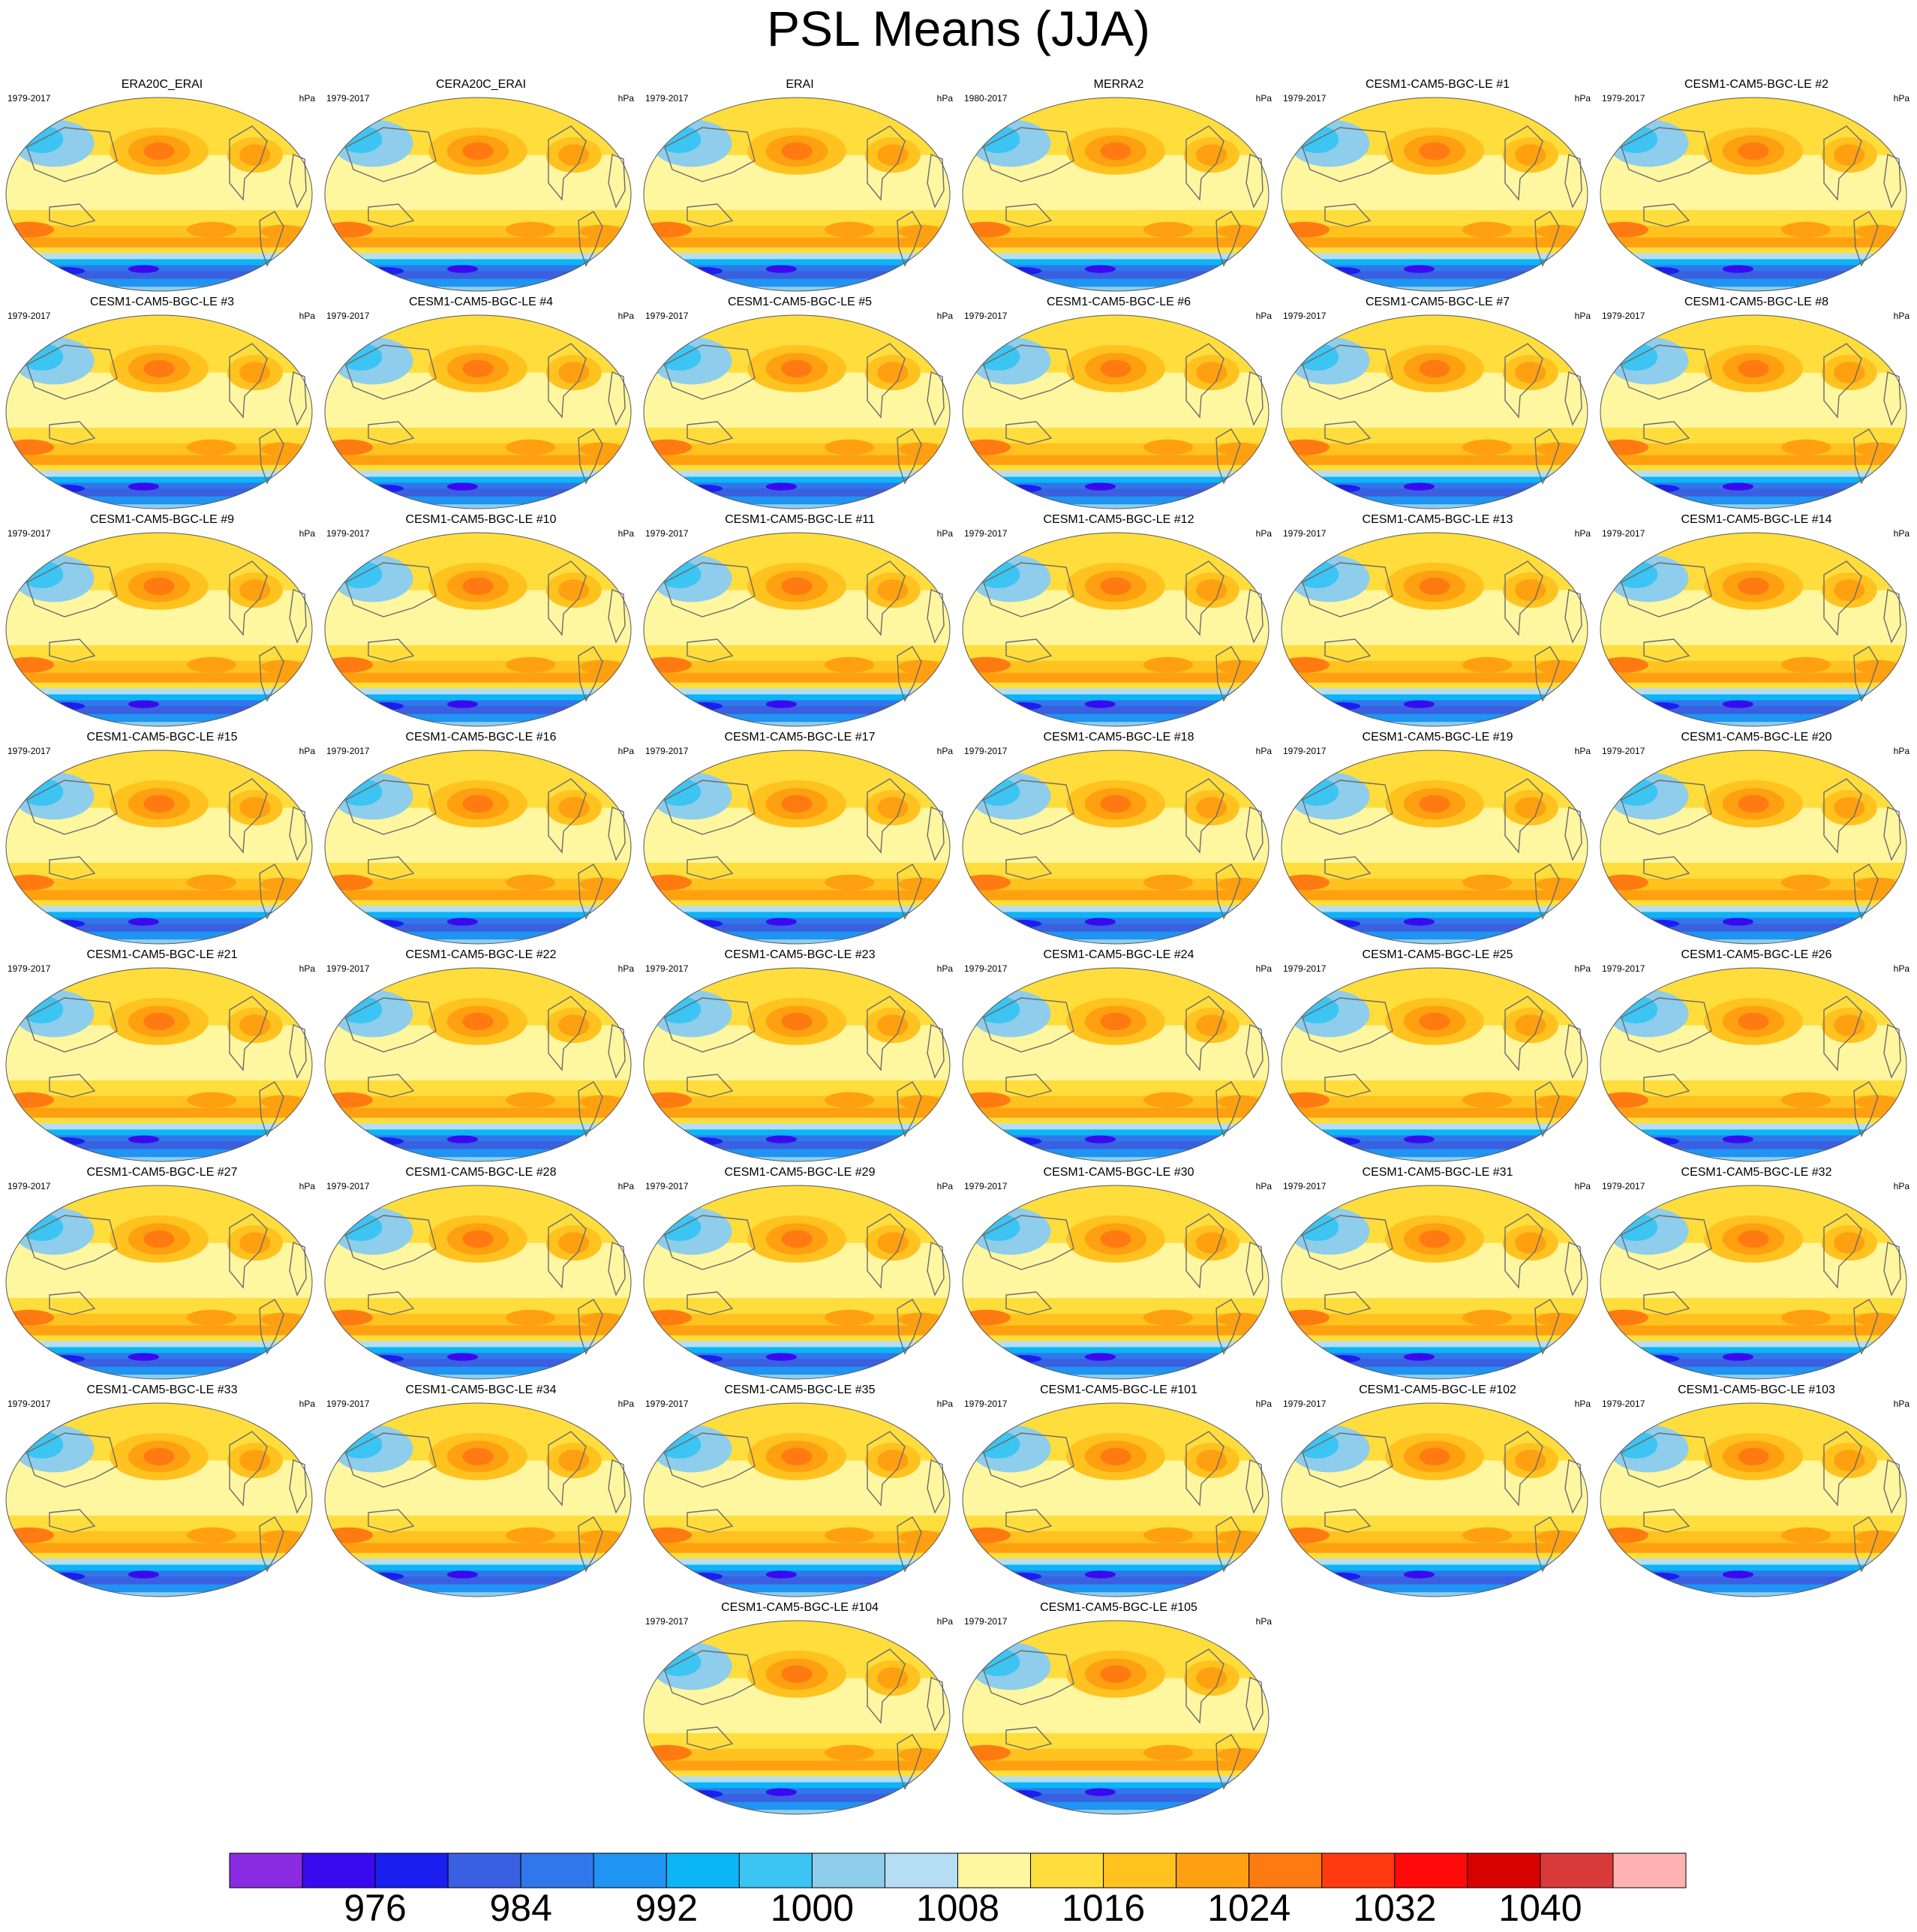  Describe the element at coordinates (1756, 519) in the screenshot. I see `panel-title: CESM1-CAM5-BGC-LE #14` at that location.